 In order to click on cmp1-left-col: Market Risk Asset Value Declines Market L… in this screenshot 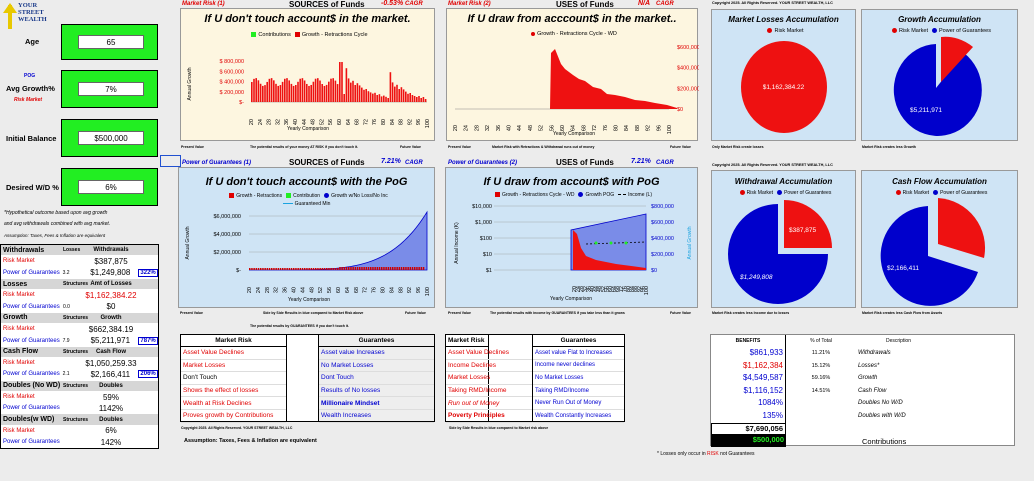, I will do `click(234, 379)`.